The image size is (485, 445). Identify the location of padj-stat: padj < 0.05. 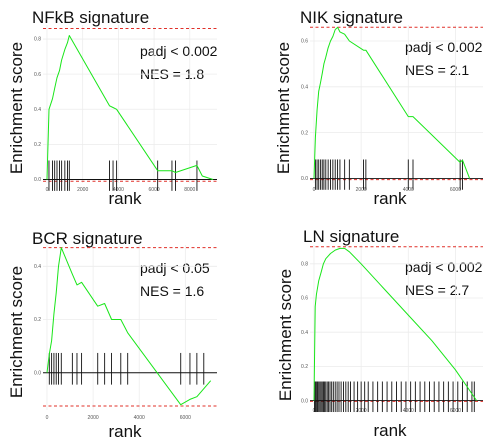
(175, 268).